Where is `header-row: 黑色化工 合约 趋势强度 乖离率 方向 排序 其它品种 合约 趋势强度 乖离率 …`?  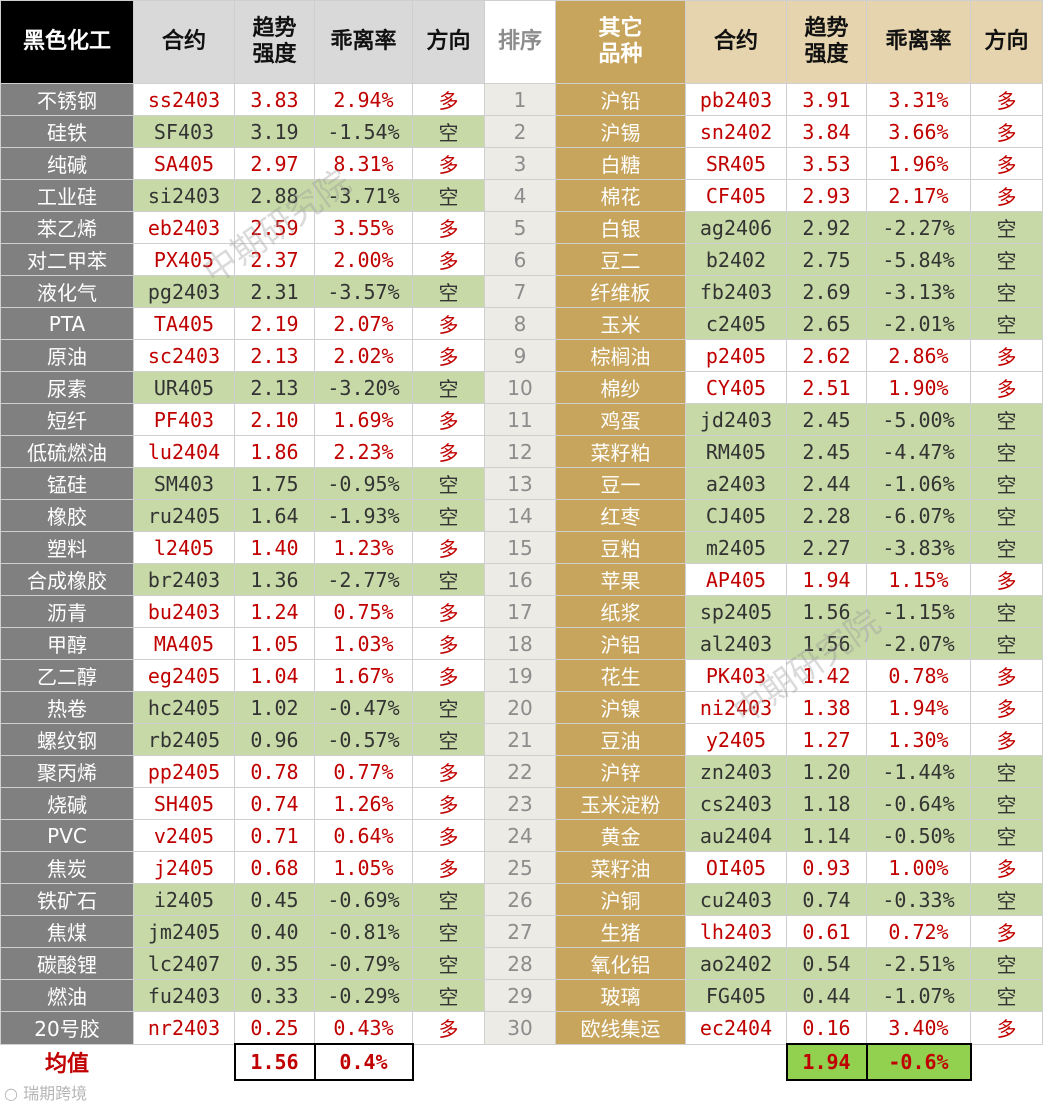 header-row: 黑色化工 合约 趋势强度 乖离率 方向 排序 其它品种 合约 趋势强度 乖离率 … is located at coordinates (521, 42).